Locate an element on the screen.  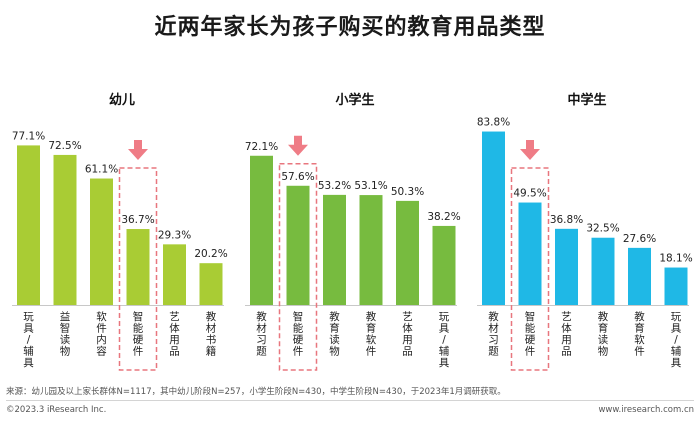
panel-title: 小学生 is located at coordinates (354, 100).